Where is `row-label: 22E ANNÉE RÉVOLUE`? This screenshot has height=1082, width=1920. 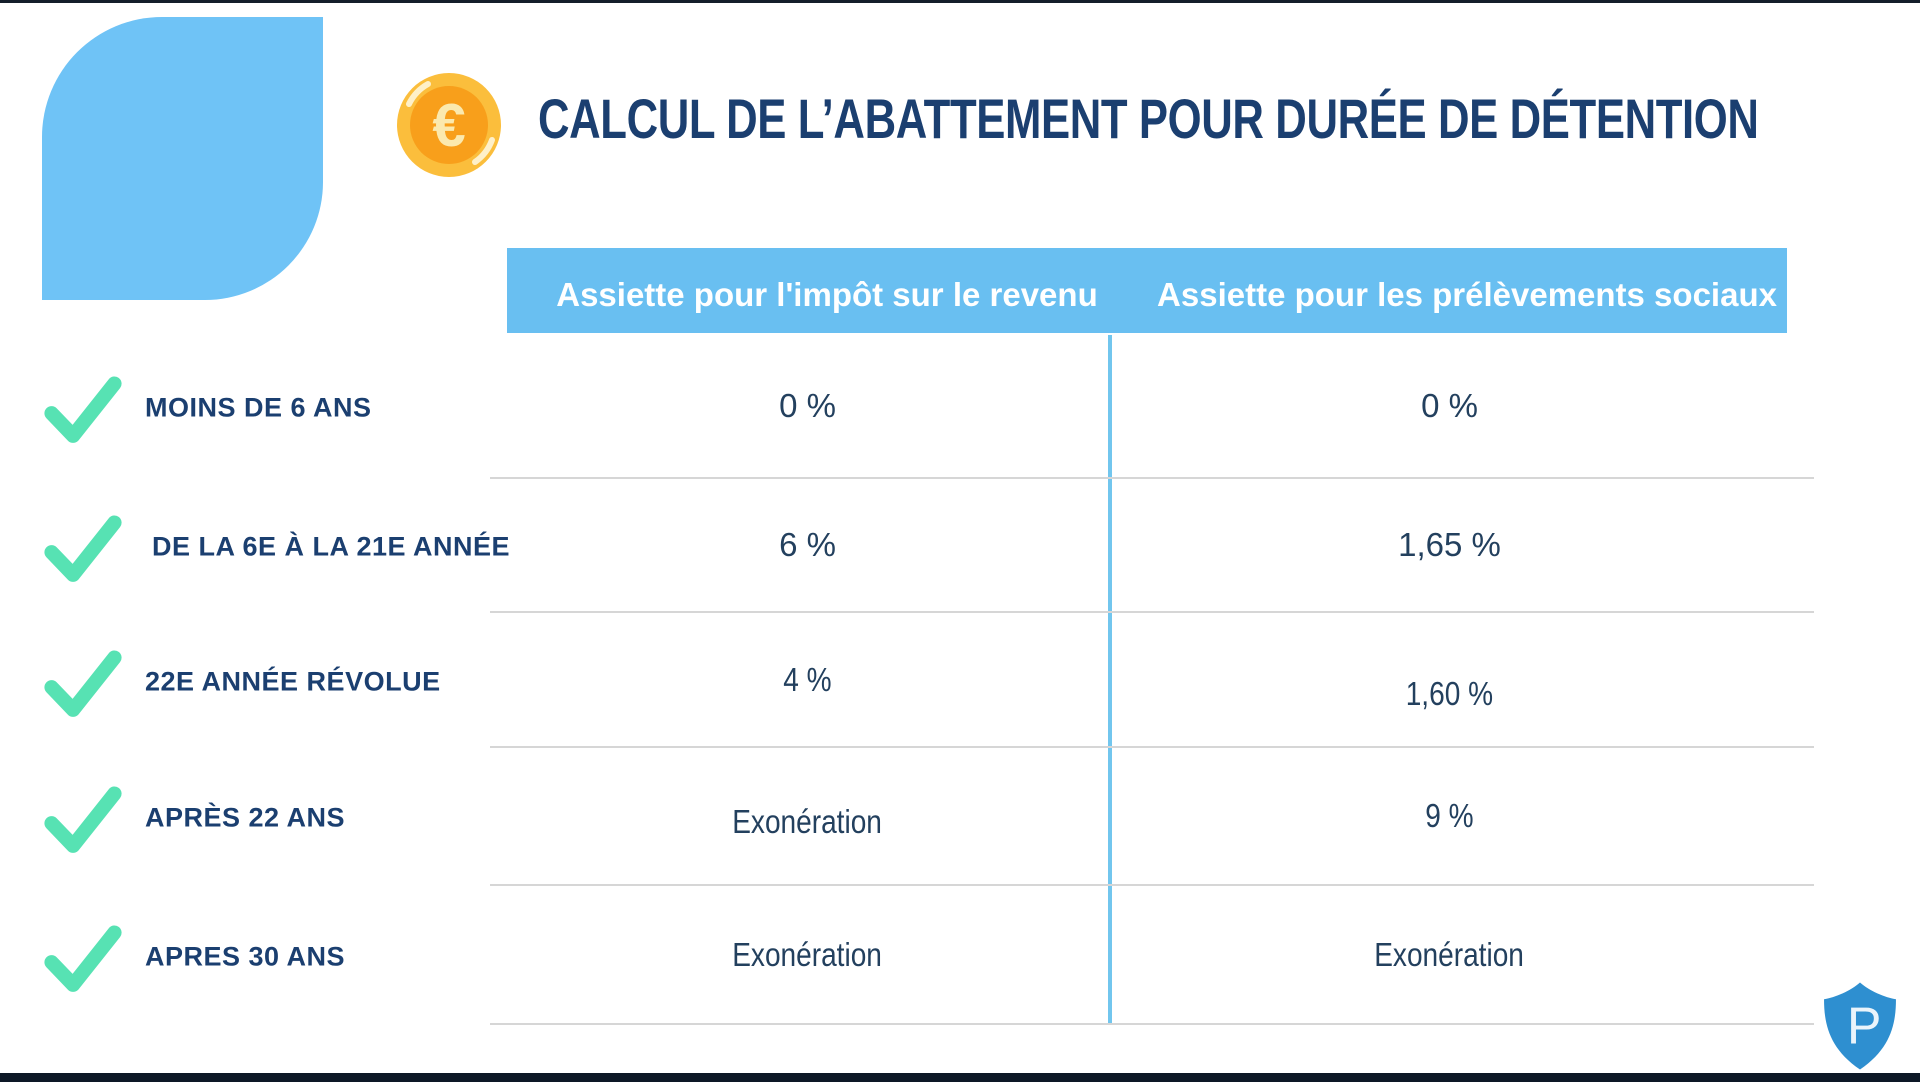 row-label: 22E ANNÉE RÉVOLUE is located at coordinates (293, 680).